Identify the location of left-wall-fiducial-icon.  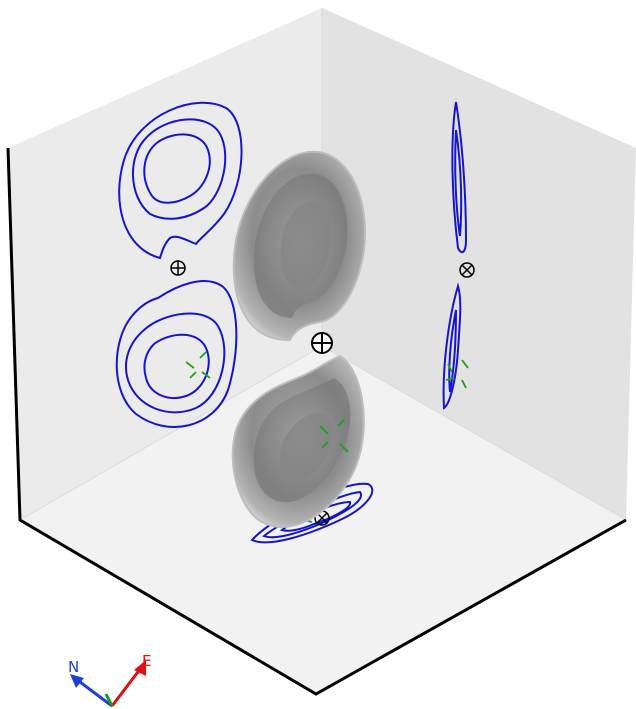
(198, 365).